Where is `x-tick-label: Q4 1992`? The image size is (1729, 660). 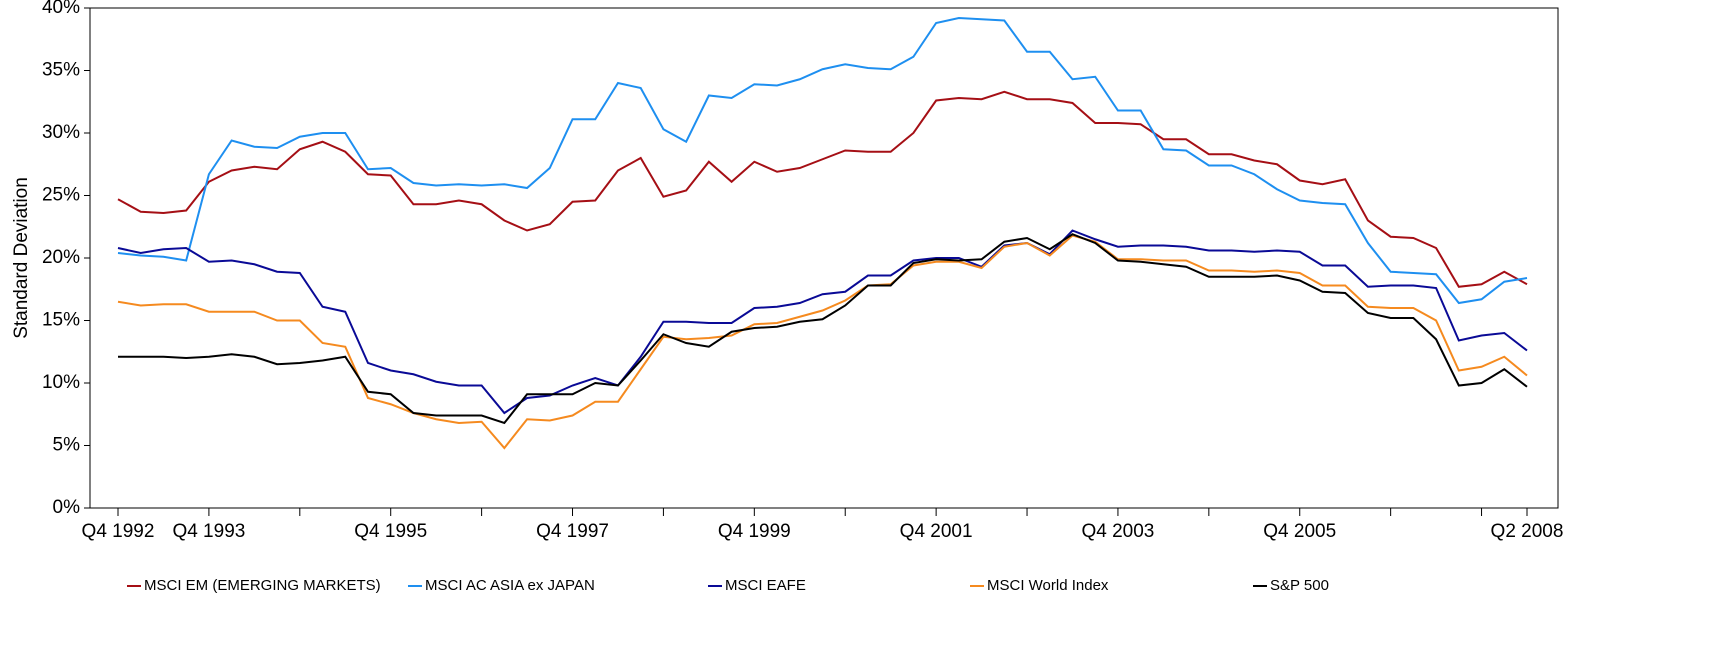
x-tick-label: Q4 1992 is located at coordinates (118, 531).